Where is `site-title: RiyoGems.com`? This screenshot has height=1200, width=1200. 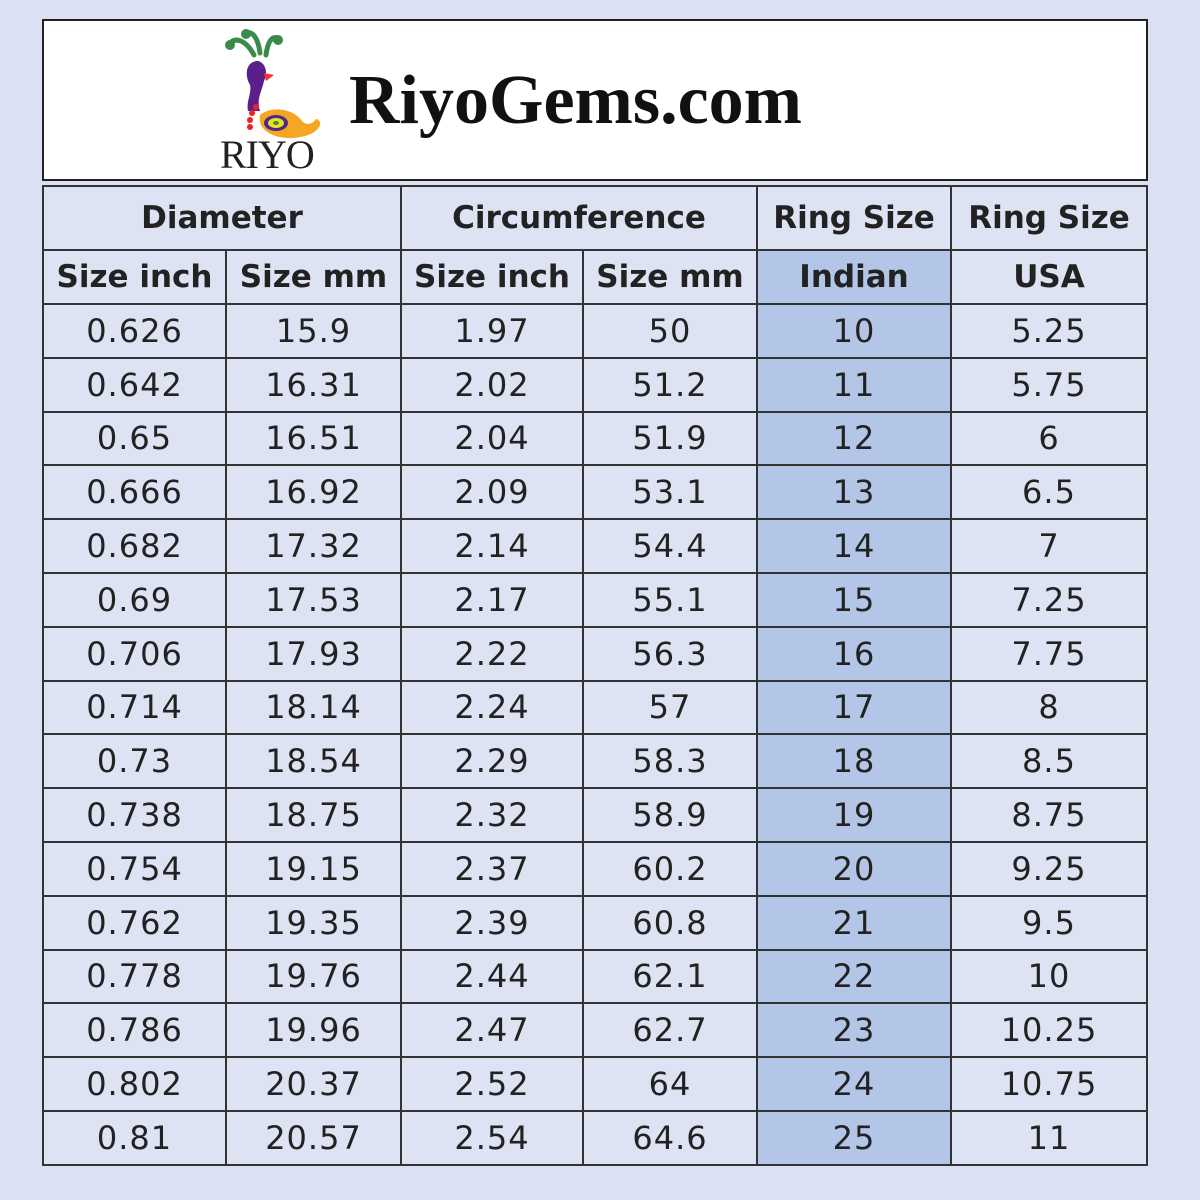
site-title: RiyoGems.com is located at coordinates (575, 100).